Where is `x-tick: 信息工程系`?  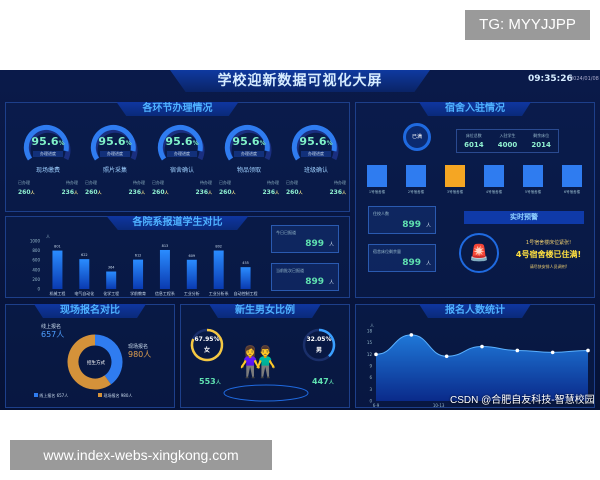 x-tick: 信息工程系 is located at coordinates (165, 293).